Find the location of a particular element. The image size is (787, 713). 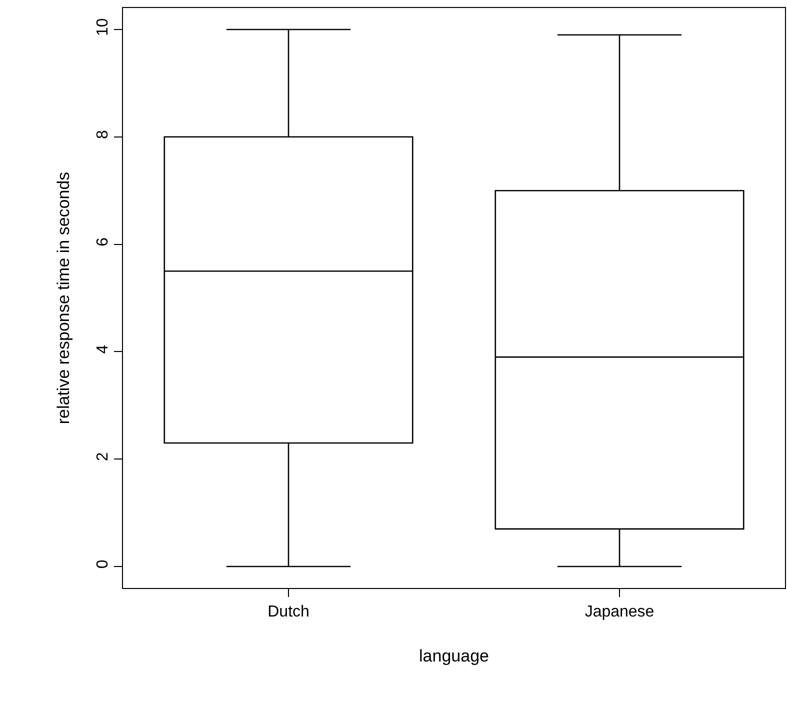

x-tick-label: Dutch is located at coordinates (289, 611).